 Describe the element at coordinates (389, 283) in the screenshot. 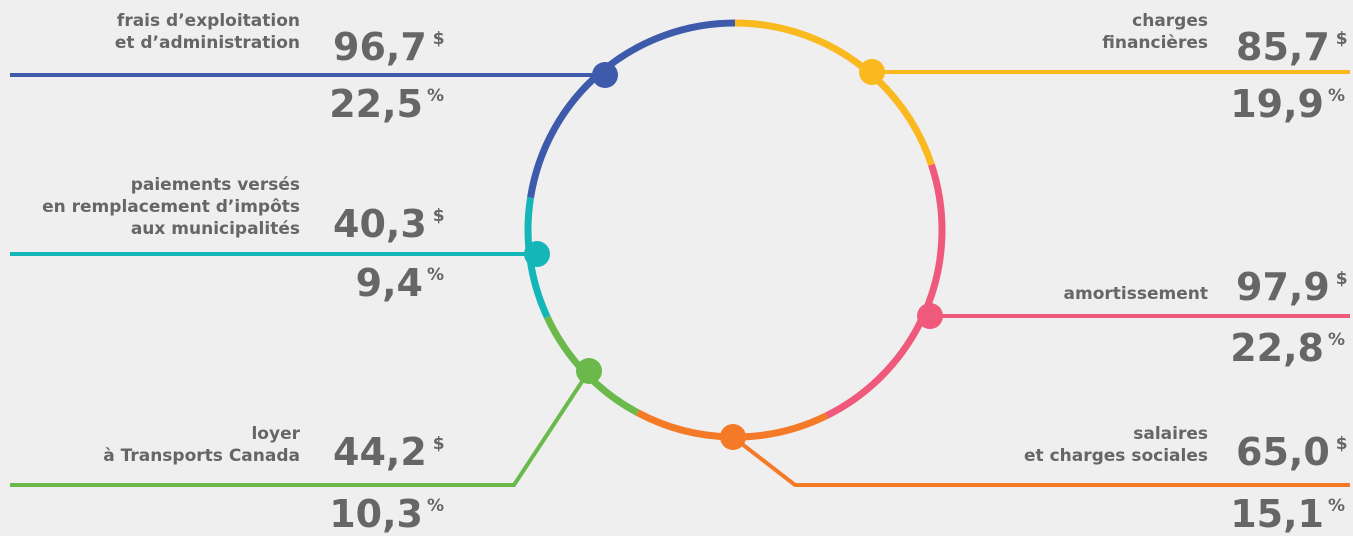

I see `percent-label-paiements: 9,4` at that location.